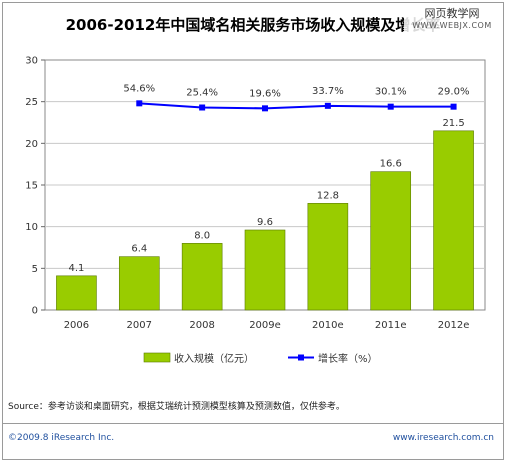 This screenshot has width=506, height=462. What do you see at coordinates (265, 93) in the screenshot?
I see `growth-value-label: 19.6%` at bounding box center [265, 93].